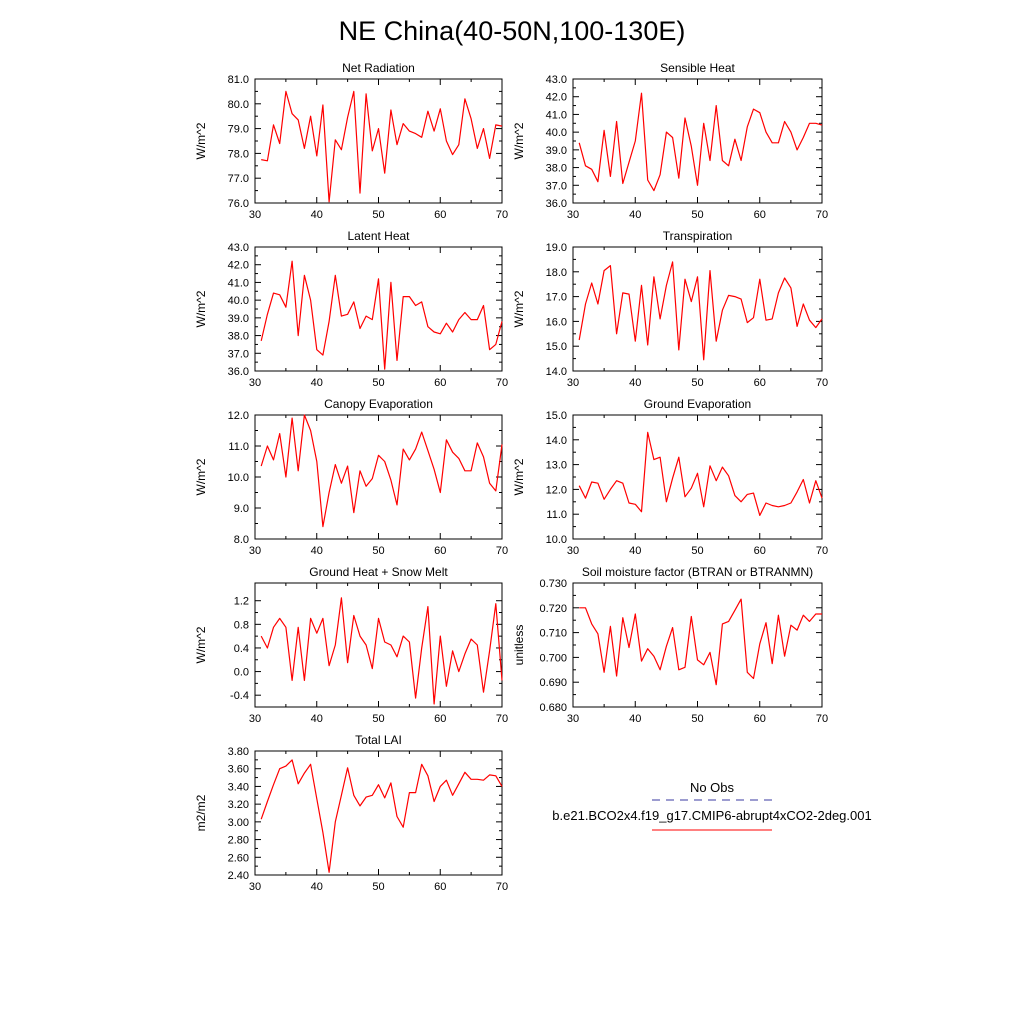 Image resolution: width=1024 pixels, height=1024 pixels. What do you see at coordinates (697, 404) in the screenshot?
I see `panel-title: Ground Evaporation` at bounding box center [697, 404].